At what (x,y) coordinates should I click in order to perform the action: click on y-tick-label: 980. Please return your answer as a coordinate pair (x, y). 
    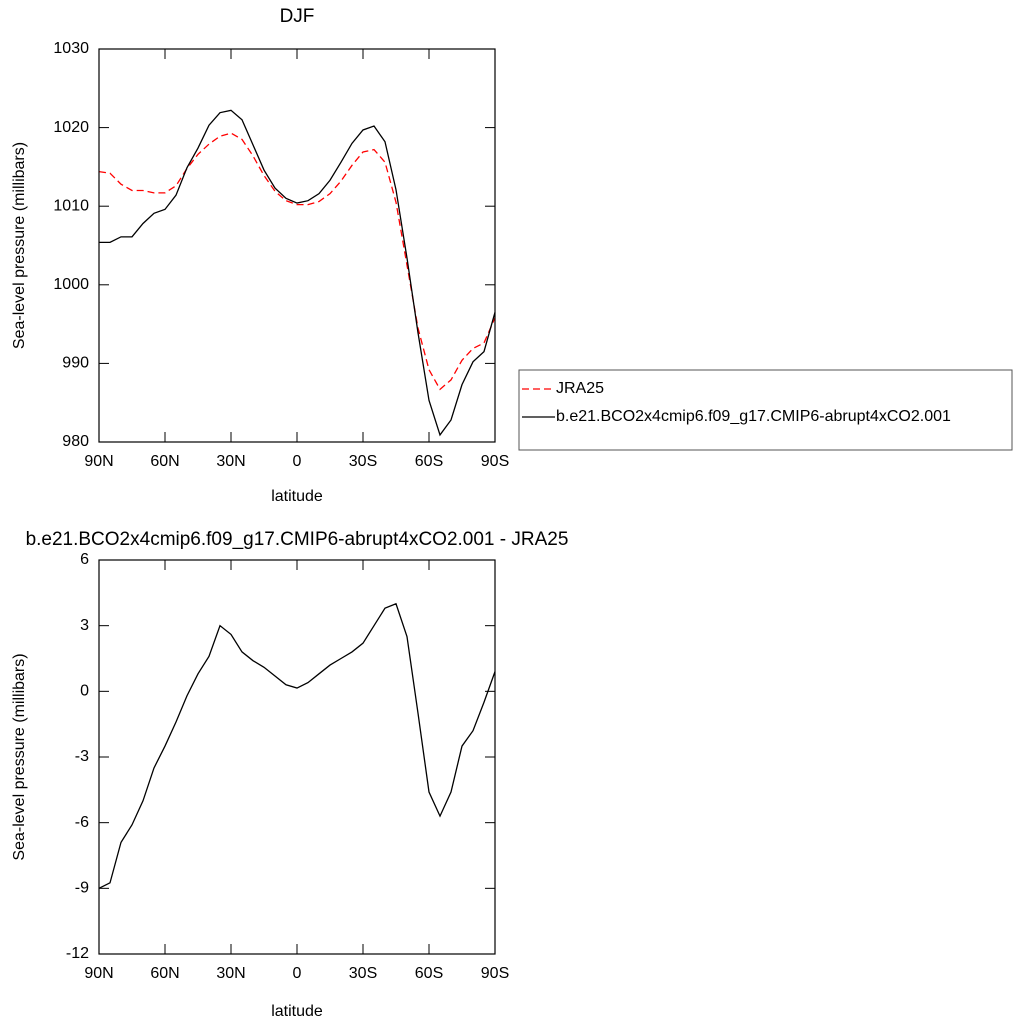
    Looking at the image, I should click on (75, 441).